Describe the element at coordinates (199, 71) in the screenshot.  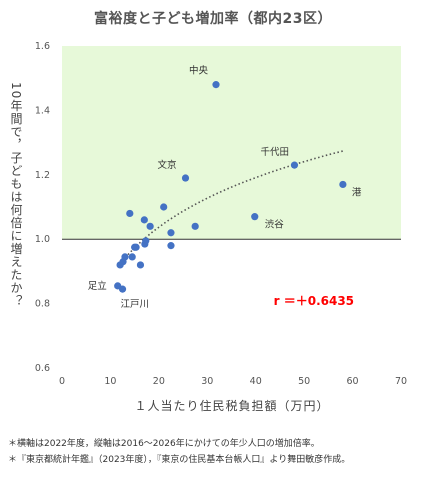
I see `point-label: 中央` at that location.